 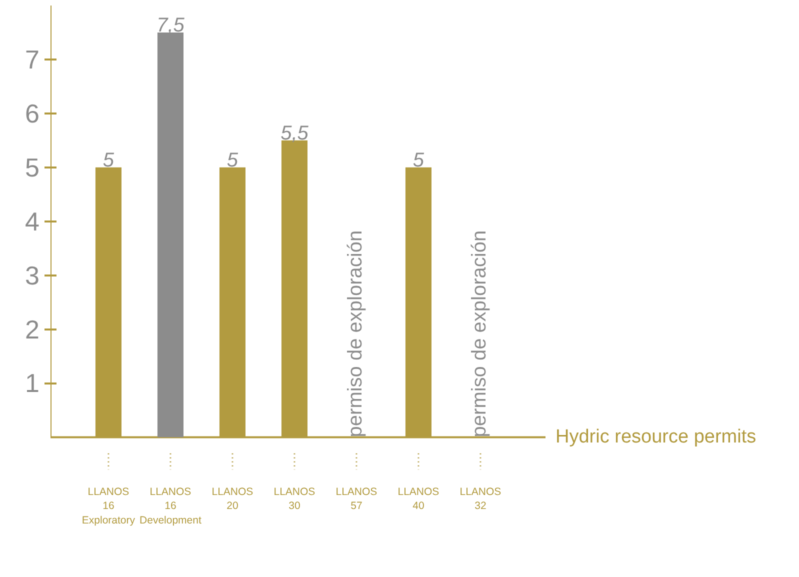 I want to click on y-tick-label: 4, so click(x=32, y=221).